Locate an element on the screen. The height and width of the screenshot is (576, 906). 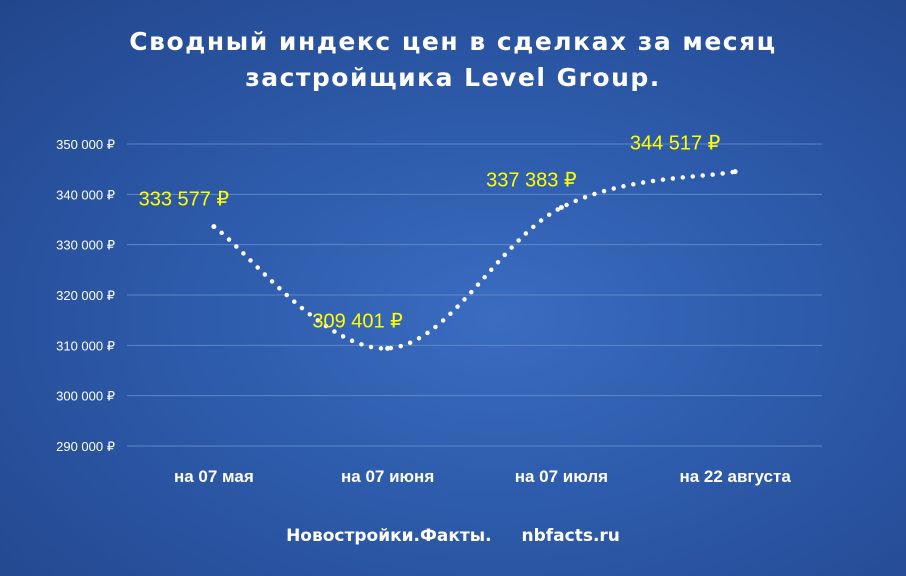
data-label: 337 383 ₽ is located at coordinates (531, 181).